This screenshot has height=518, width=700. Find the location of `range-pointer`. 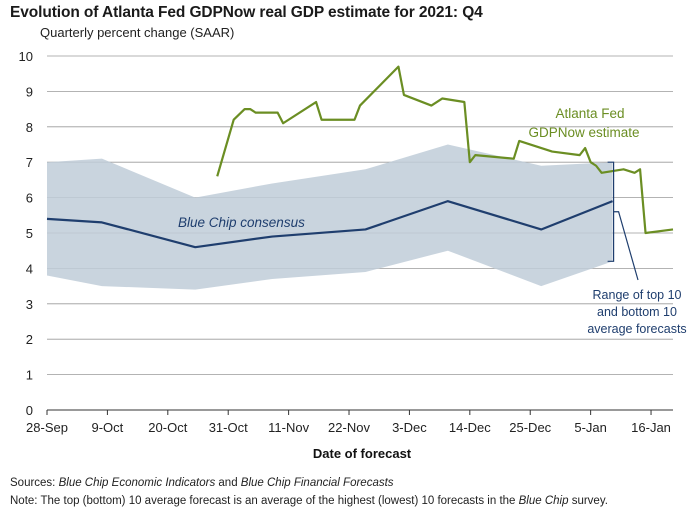

range-pointer is located at coordinates (626, 246).